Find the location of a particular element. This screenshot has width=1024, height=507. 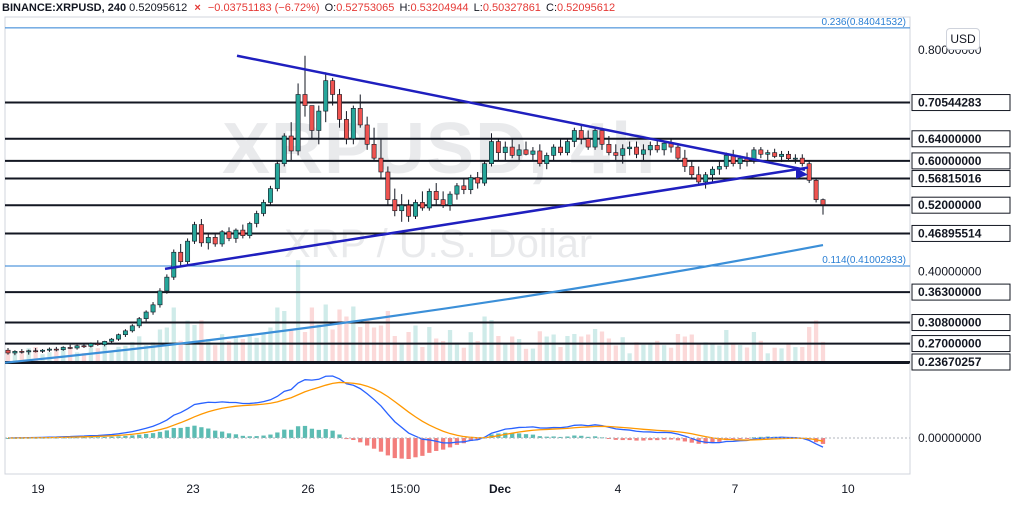

time-tick: 10 is located at coordinates (848, 489).